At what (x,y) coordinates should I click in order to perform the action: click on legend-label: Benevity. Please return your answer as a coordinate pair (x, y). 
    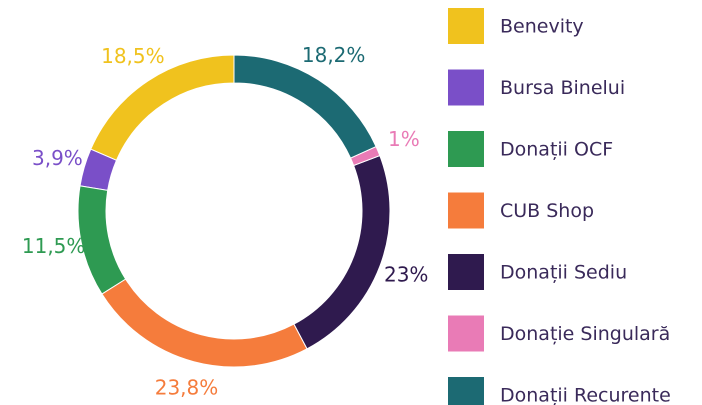
    Looking at the image, I should click on (542, 27).